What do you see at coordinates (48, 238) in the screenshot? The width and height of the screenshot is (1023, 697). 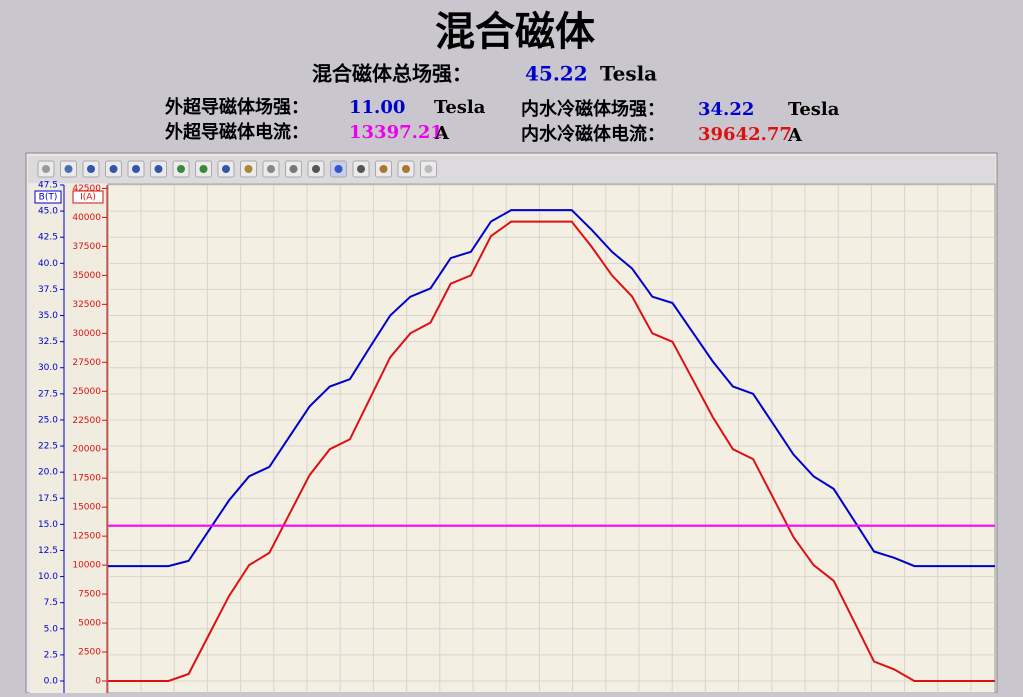 I see `y-tick-label: 42.5` at bounding box center [48, 238].